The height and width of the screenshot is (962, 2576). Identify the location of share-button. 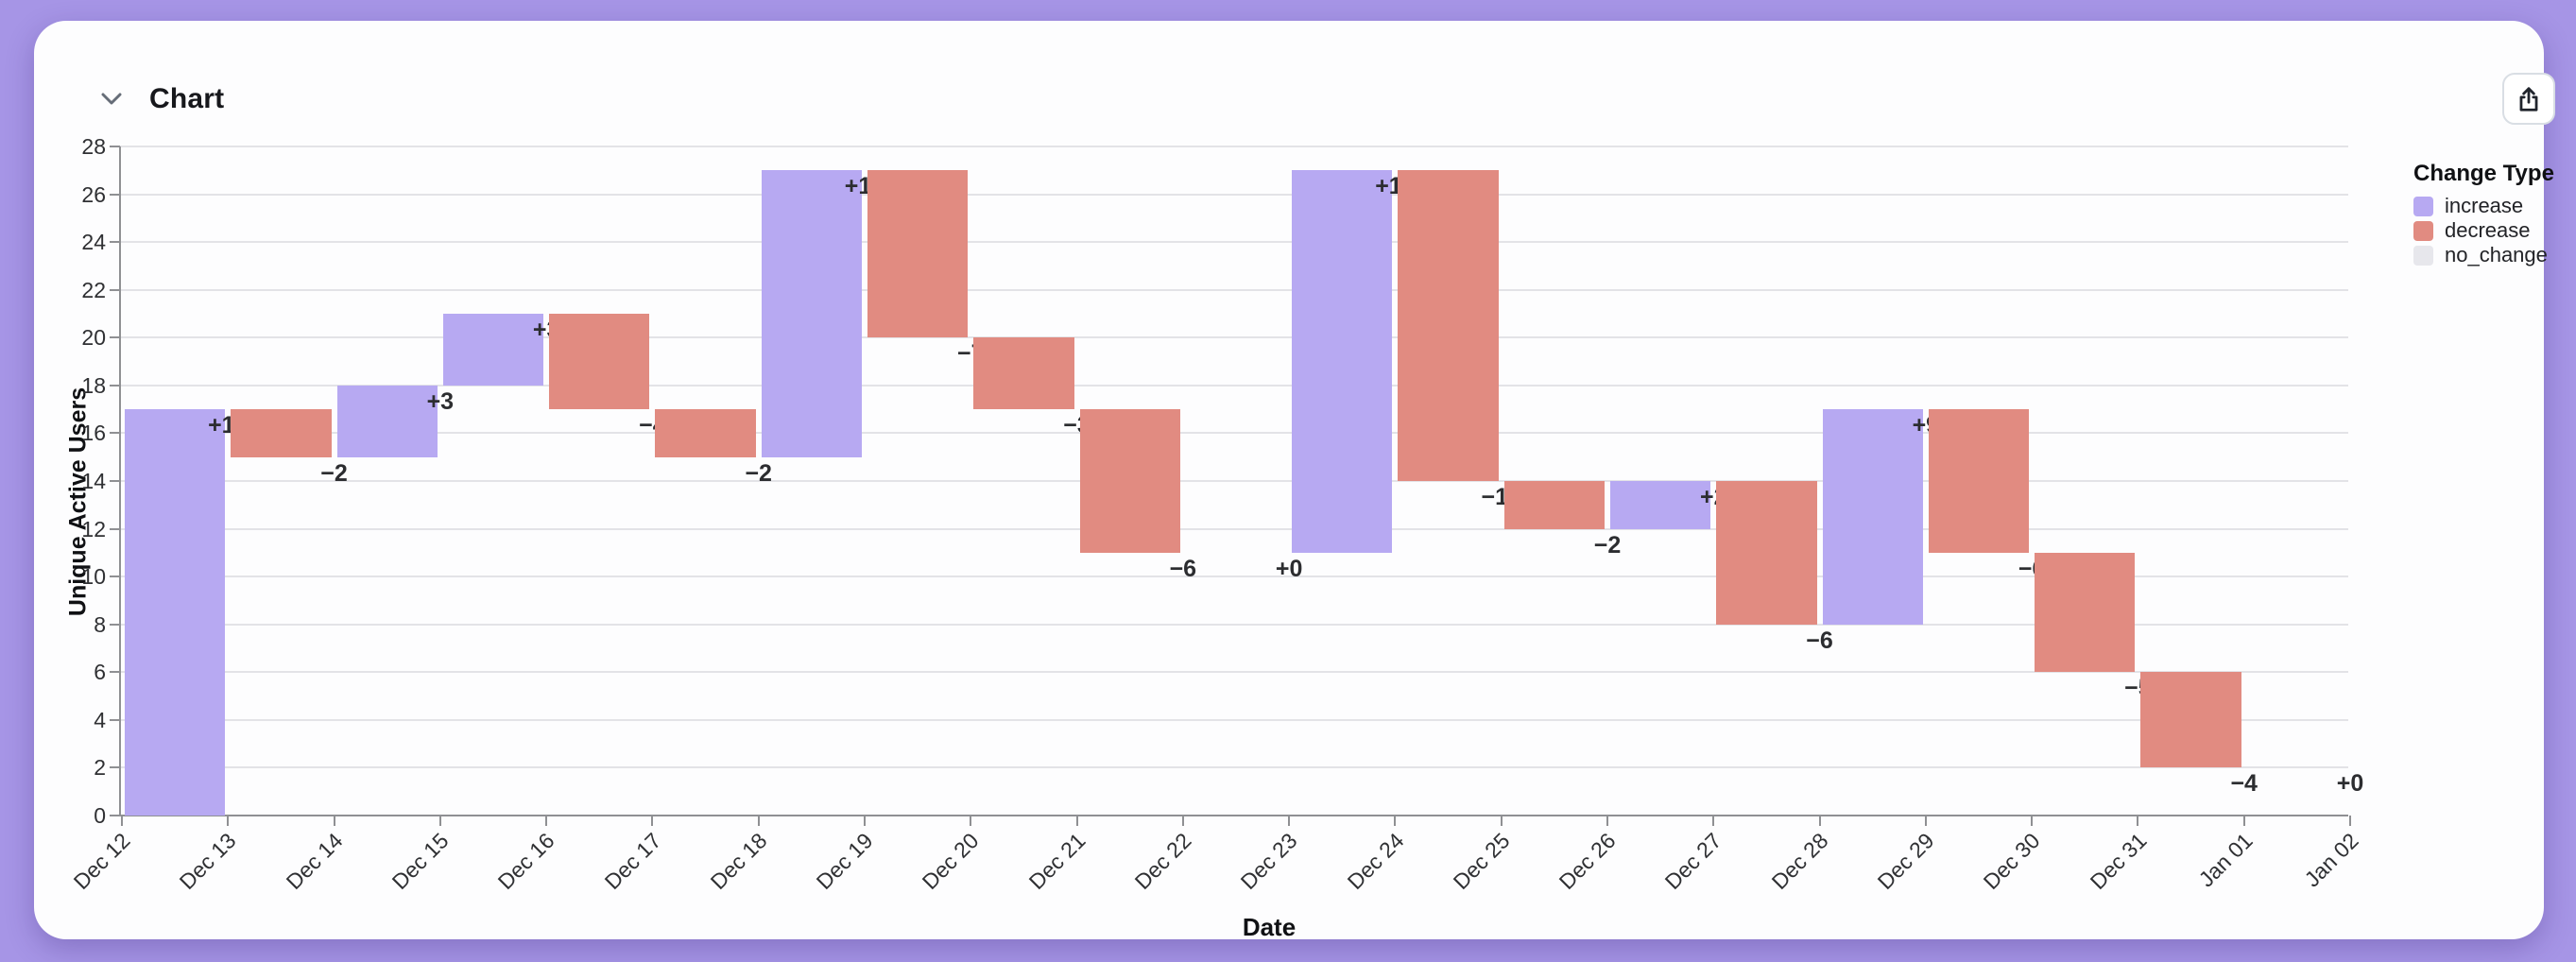
(2528, 99).